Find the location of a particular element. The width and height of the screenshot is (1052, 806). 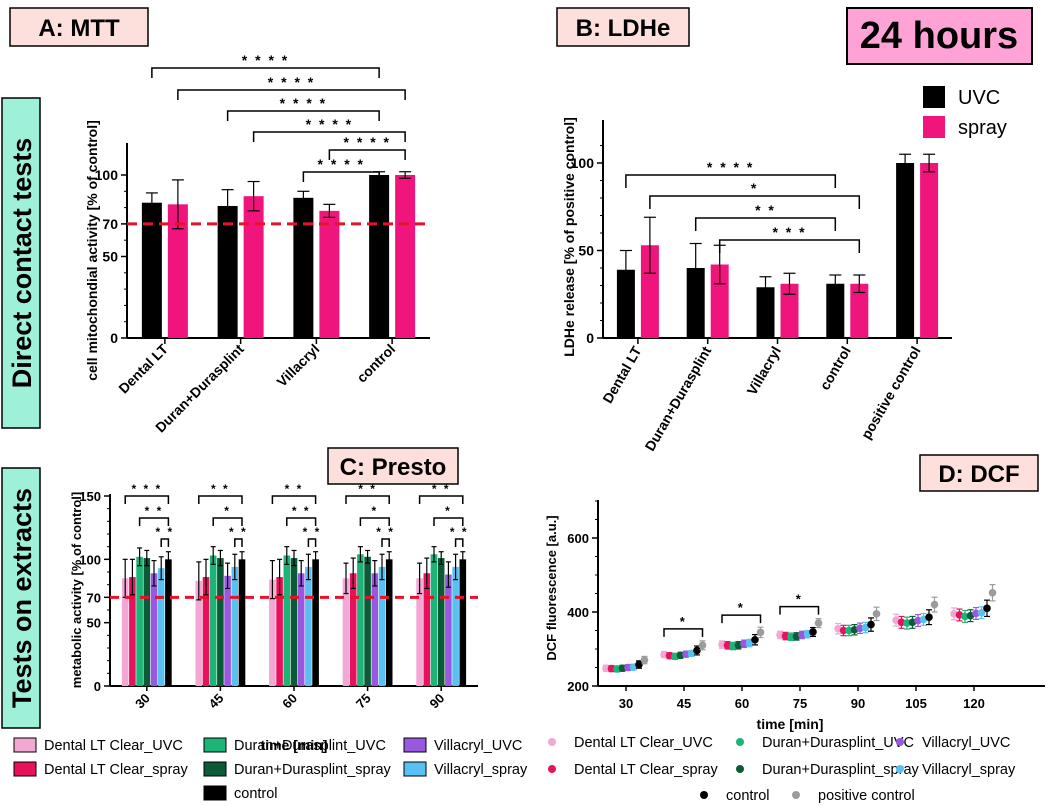

legend-d-label-duran_uvc: Duran+Durasplint_UVC is located at coordinates (838, 743).